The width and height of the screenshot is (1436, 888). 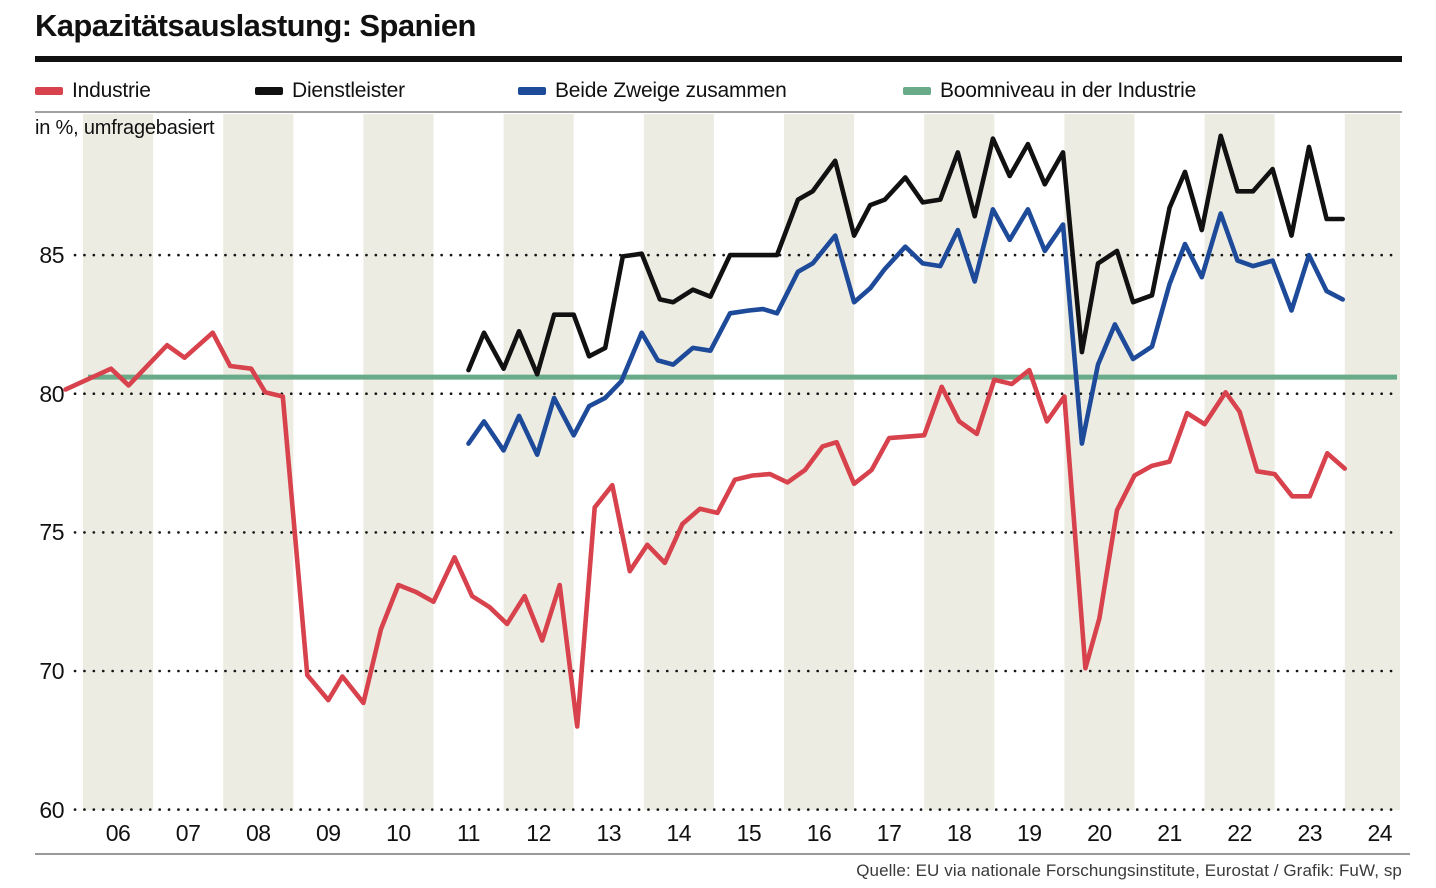 I want to click on x-tick-label-11: 11, so click(x=468, y=833).